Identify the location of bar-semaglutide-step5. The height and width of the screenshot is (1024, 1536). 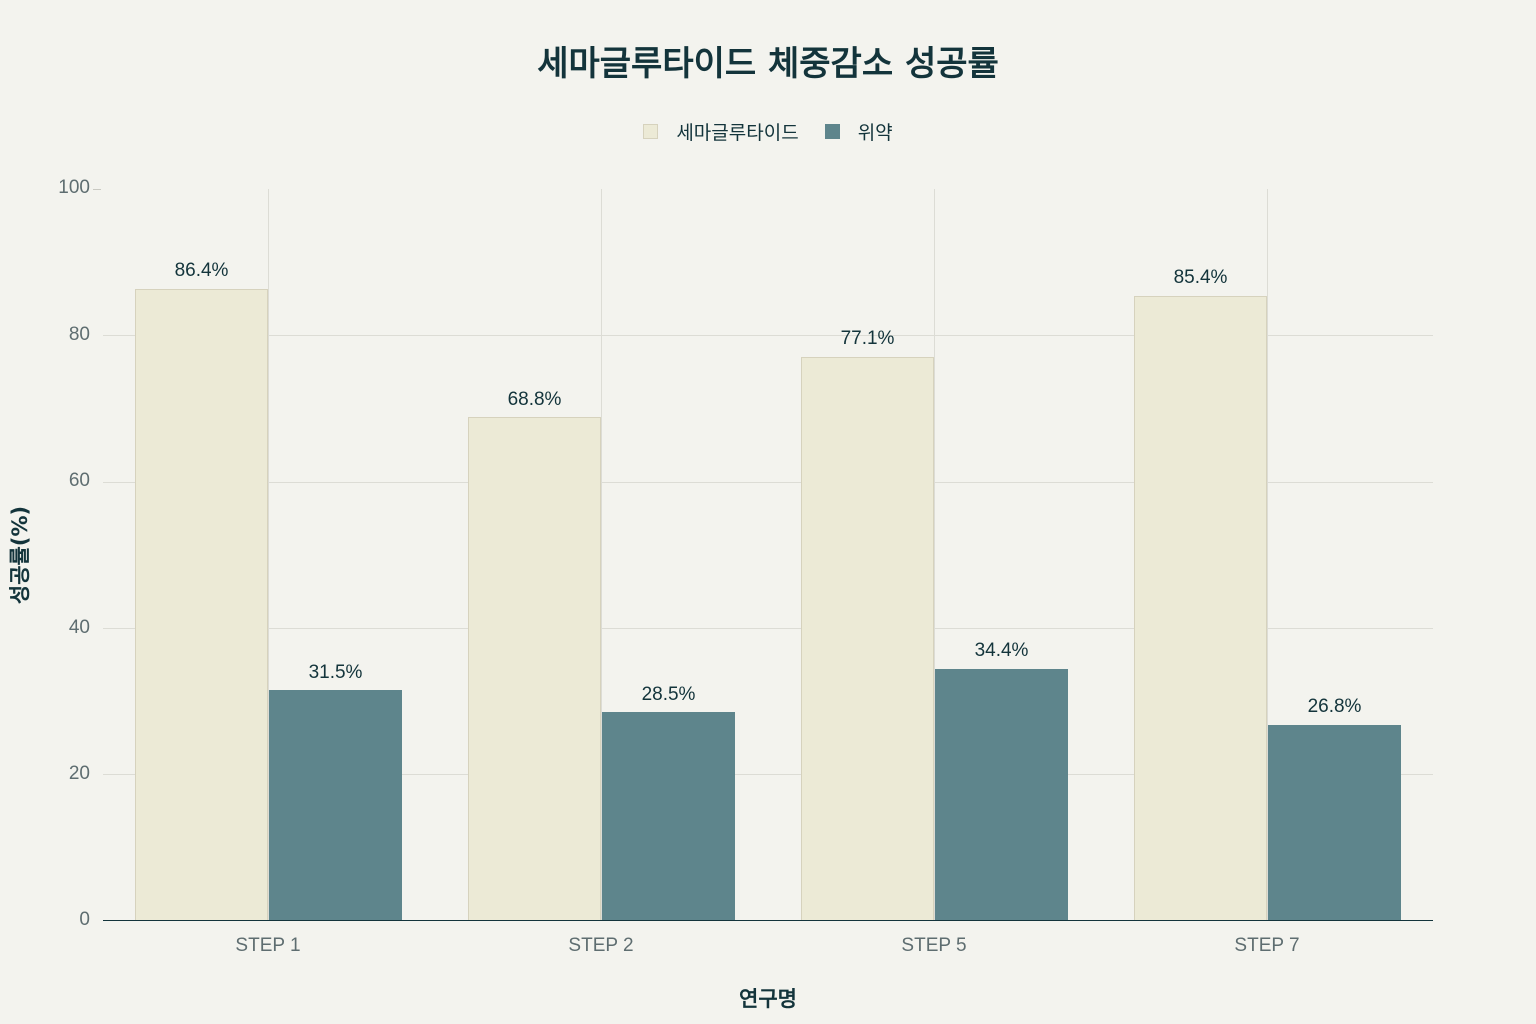
(867, 639).